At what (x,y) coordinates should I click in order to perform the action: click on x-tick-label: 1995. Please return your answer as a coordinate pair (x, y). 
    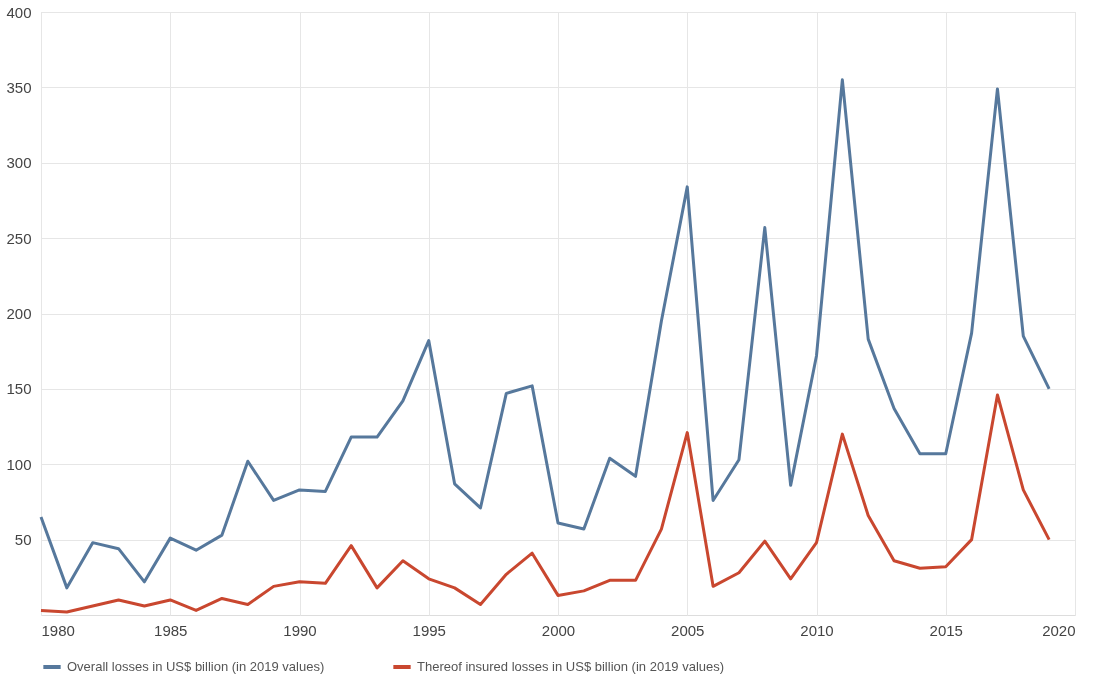
    Looking at the image, I should click on (429, 630).